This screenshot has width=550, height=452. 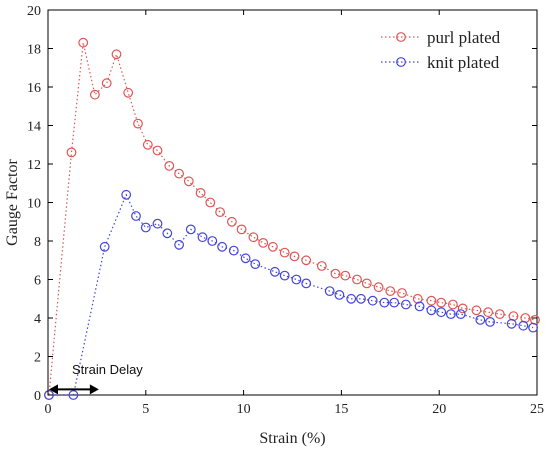 What do you see at coordinates (34, 127) in the screenshot?
I see `y-tick-label: 14` at bounding box center [34, 127].